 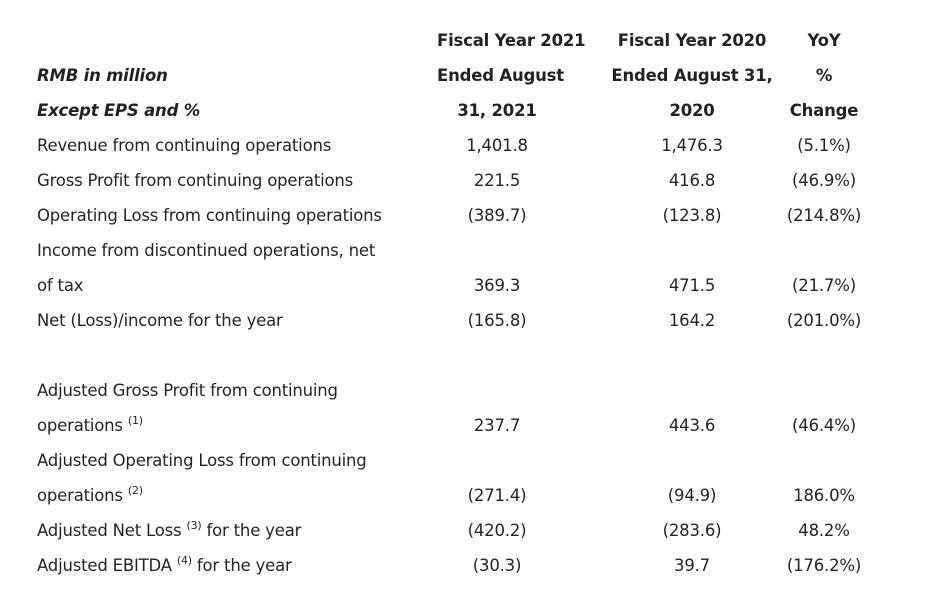 I want to click on header-fy2020: 2020, so click(x=692, y=110).